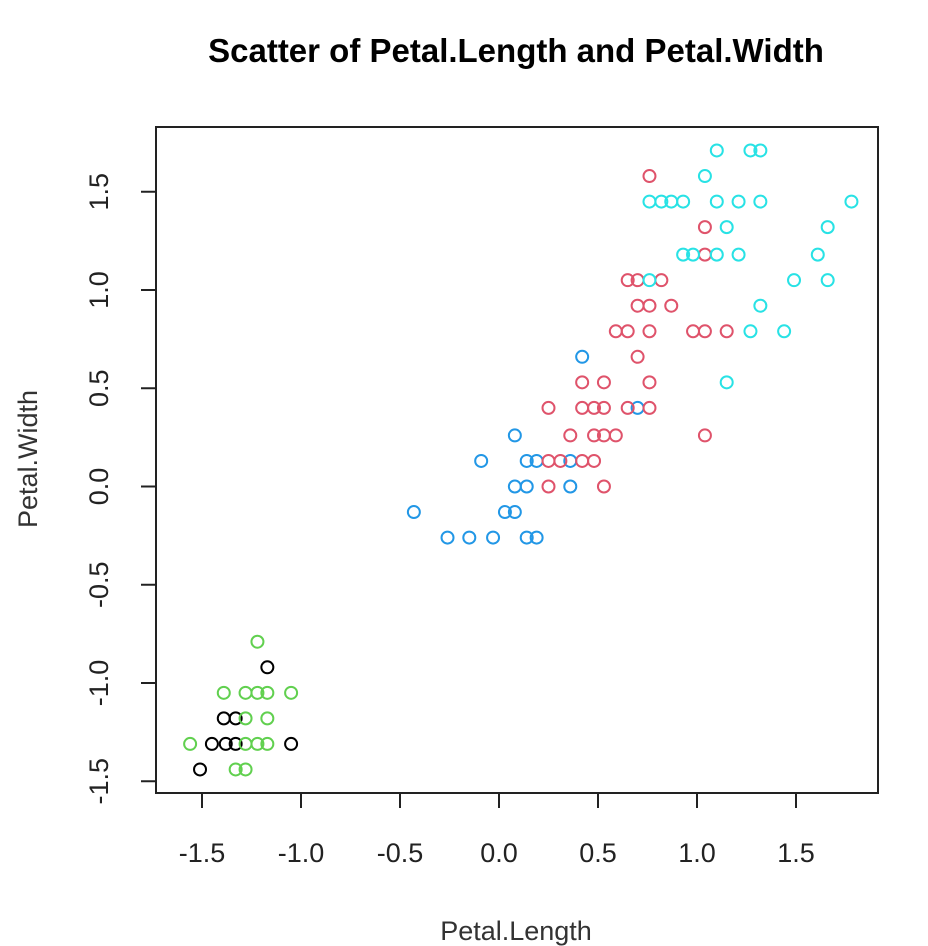 The height and width of the screenshot is (946, 928). Describe the element at coordinates (796, 853) in the screenshot. I see `x-tick-label: 1.5` at that location.